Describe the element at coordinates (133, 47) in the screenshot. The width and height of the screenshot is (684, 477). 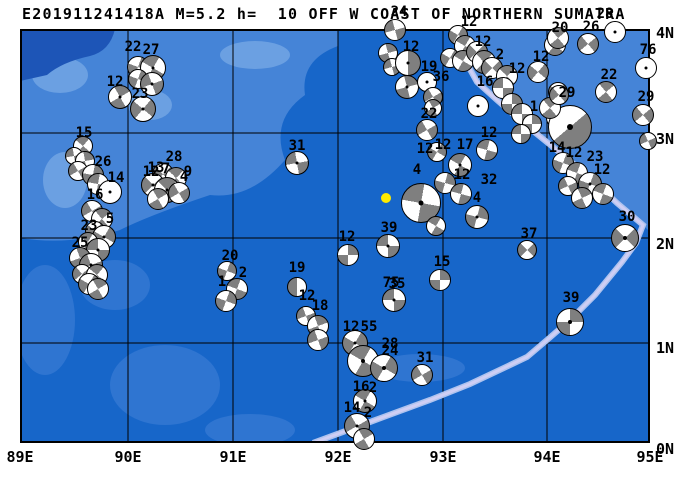
I see `depth-label: 22` at that location.